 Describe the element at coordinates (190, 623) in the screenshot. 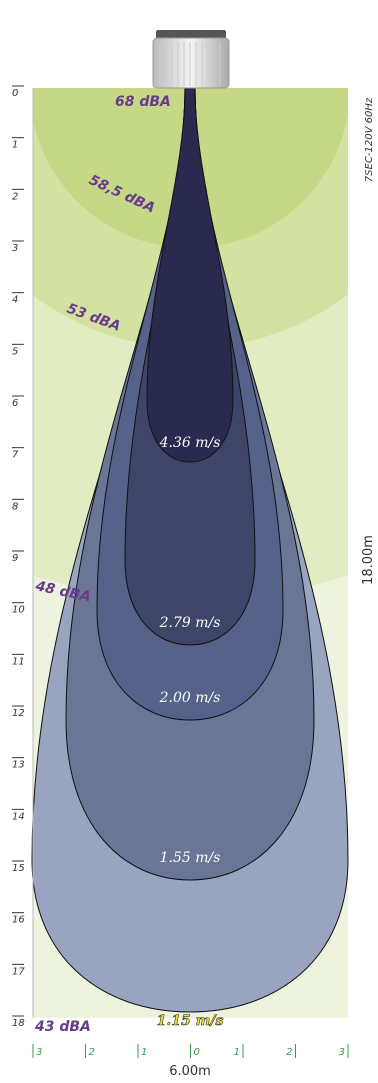

I see `velocity-label: 2.79 m/s` at that location.